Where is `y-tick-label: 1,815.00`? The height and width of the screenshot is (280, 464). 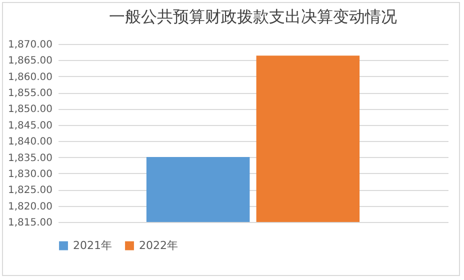 y-tick-label: 1,815.00 is located at coordinates (30, 223).